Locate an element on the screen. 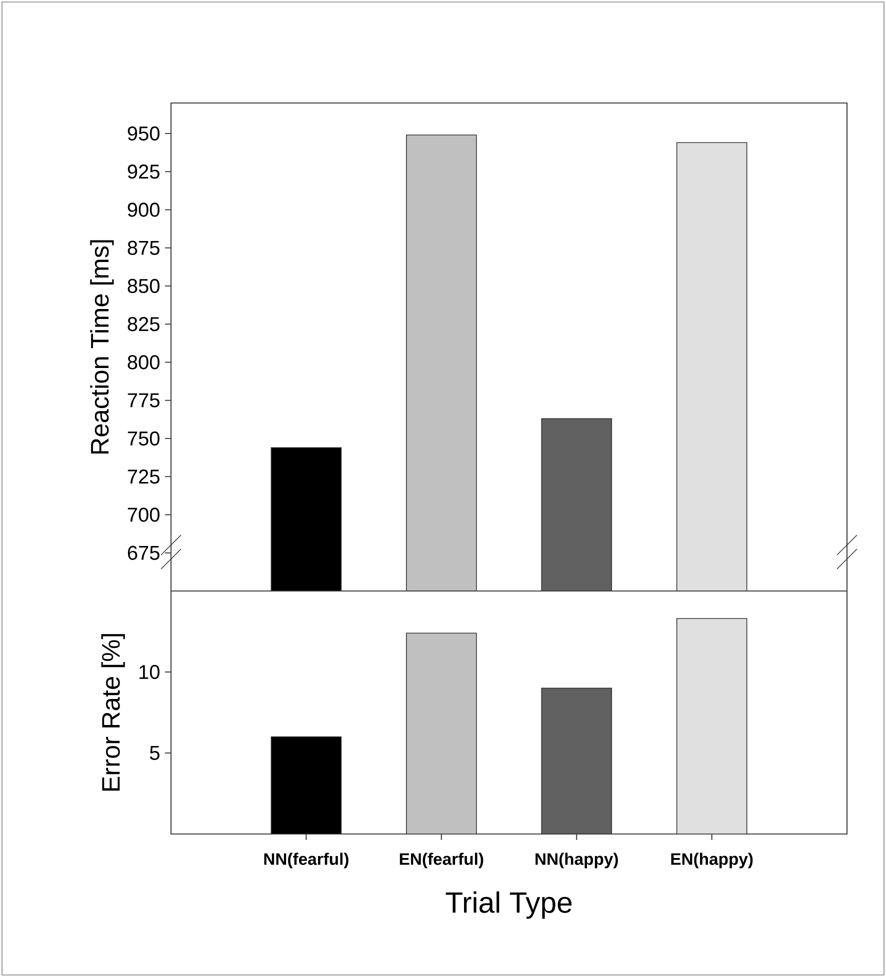 This screenshot has width=886, height=977. y-axis-title: Reaction Time [ms] is located at coordinates (102, 347).